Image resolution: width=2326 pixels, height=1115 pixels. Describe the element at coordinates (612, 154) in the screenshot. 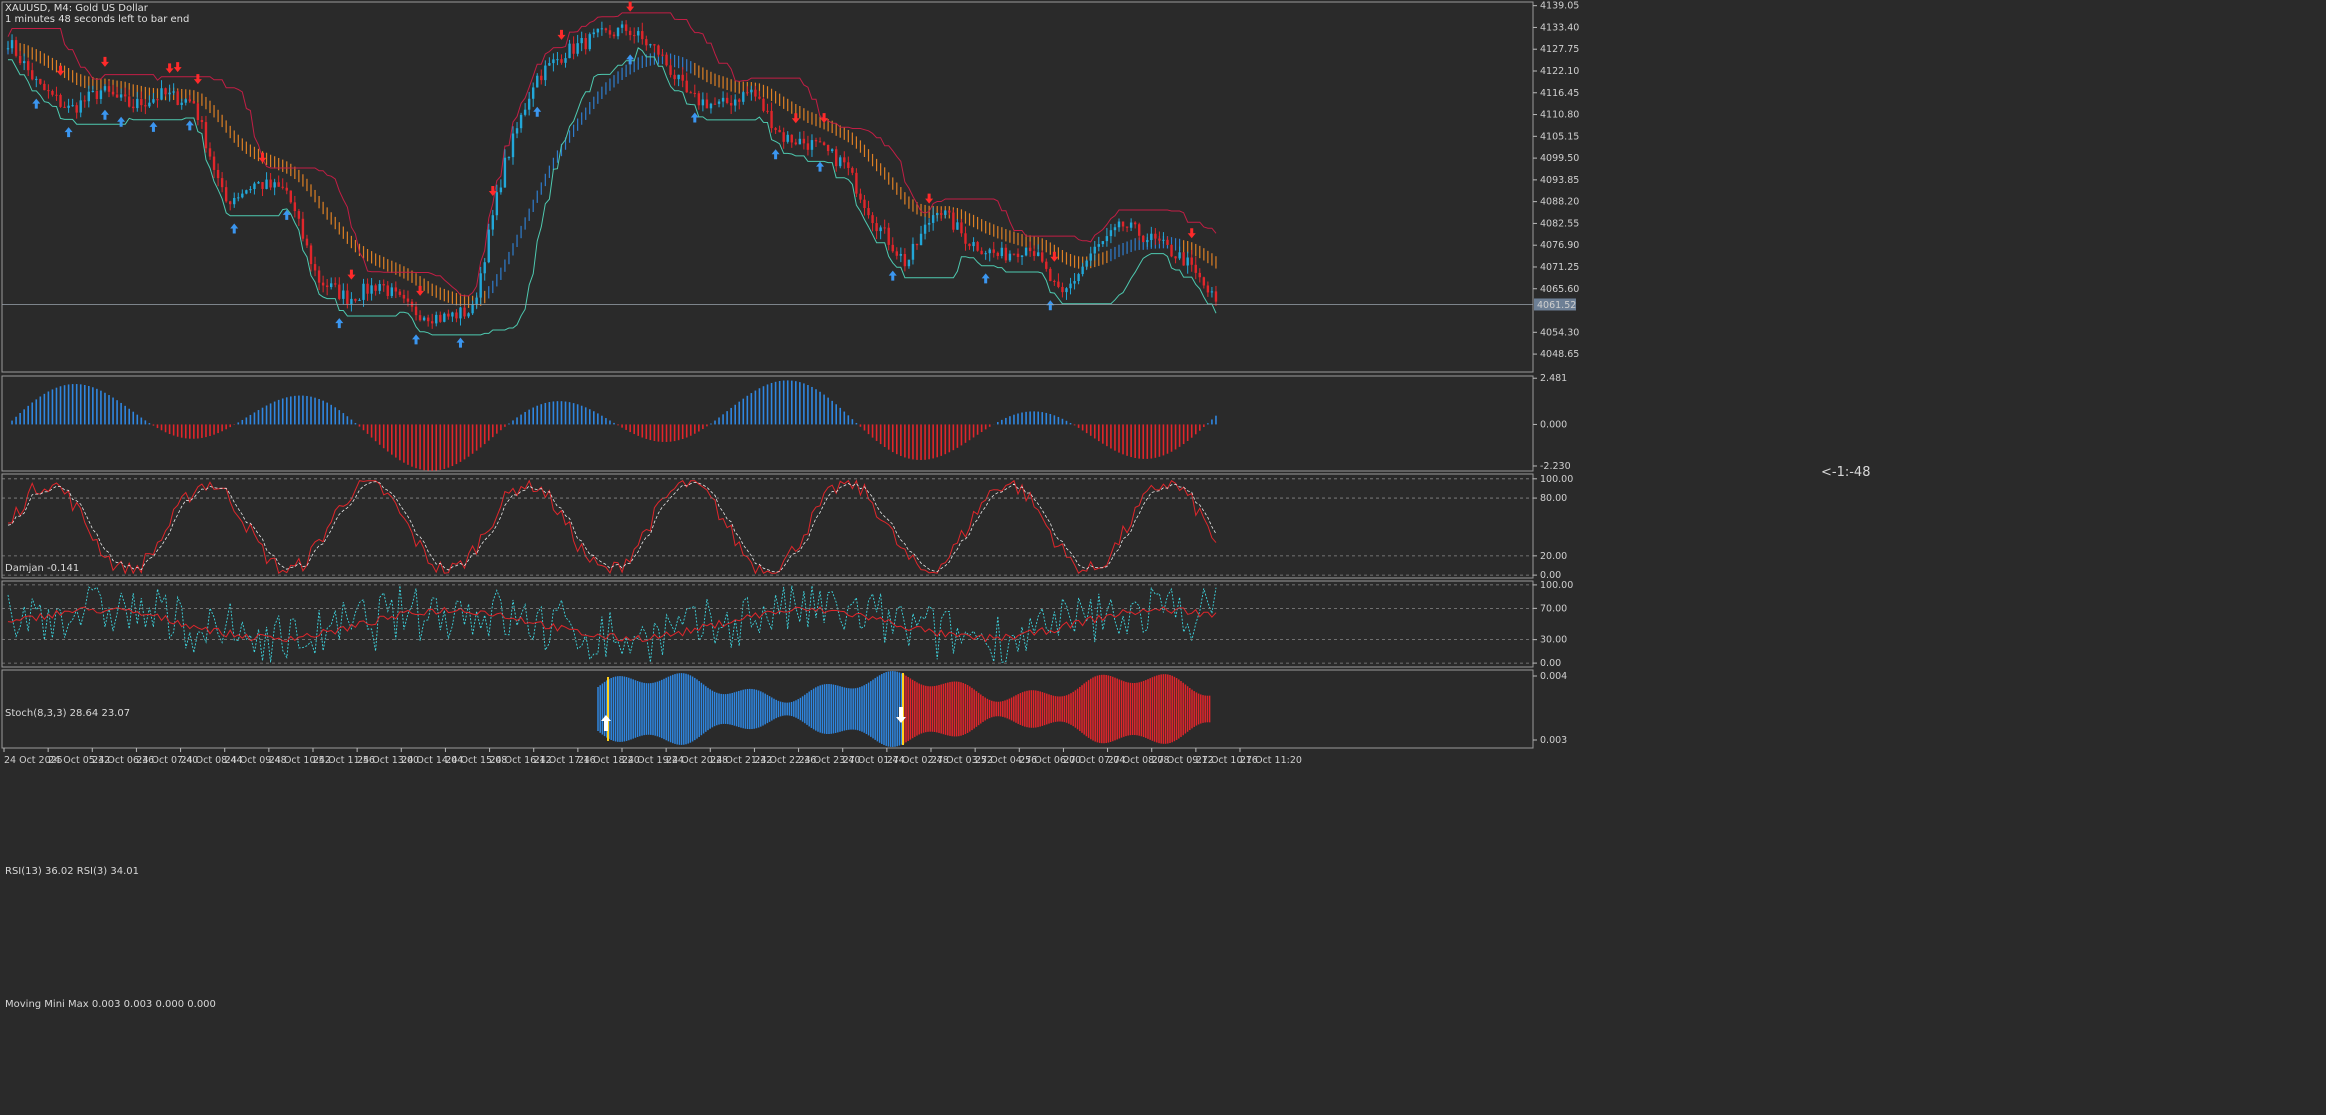

I see `upper-channel-line` at that location.